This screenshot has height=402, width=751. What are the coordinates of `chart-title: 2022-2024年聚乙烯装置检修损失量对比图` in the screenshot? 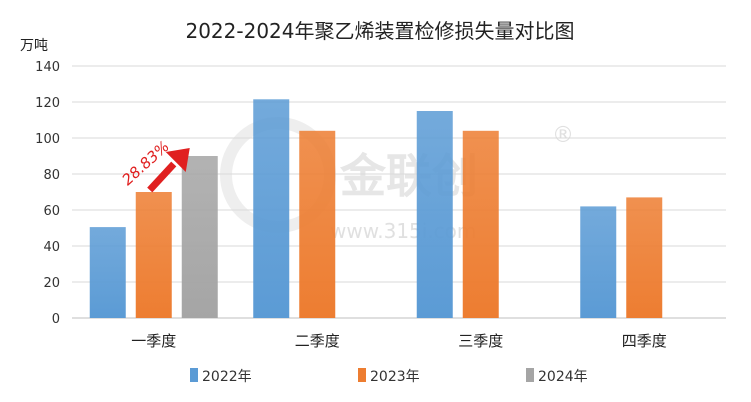 It's located at (379, 31).